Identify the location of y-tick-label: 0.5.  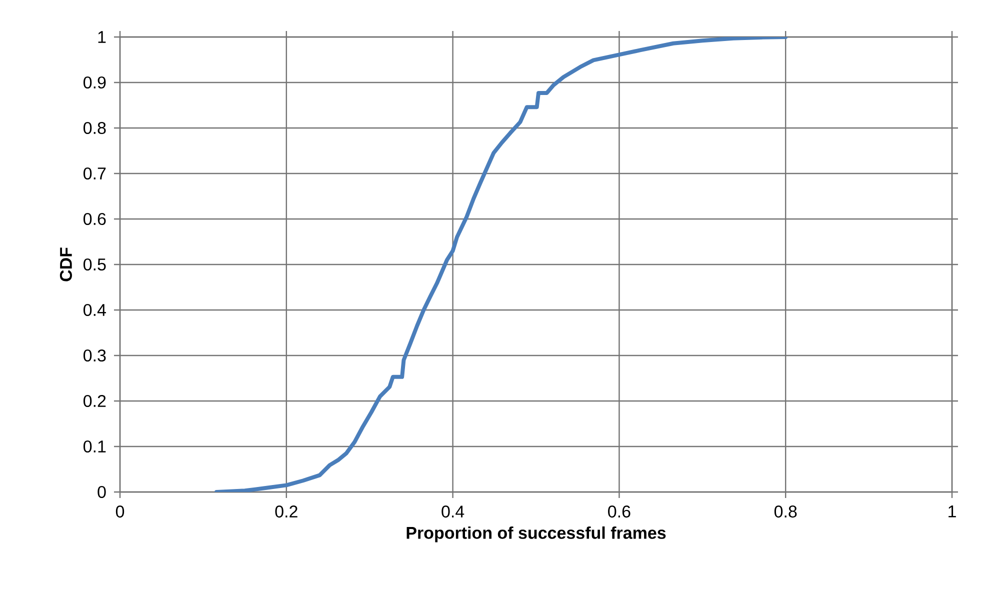
(95, 264).